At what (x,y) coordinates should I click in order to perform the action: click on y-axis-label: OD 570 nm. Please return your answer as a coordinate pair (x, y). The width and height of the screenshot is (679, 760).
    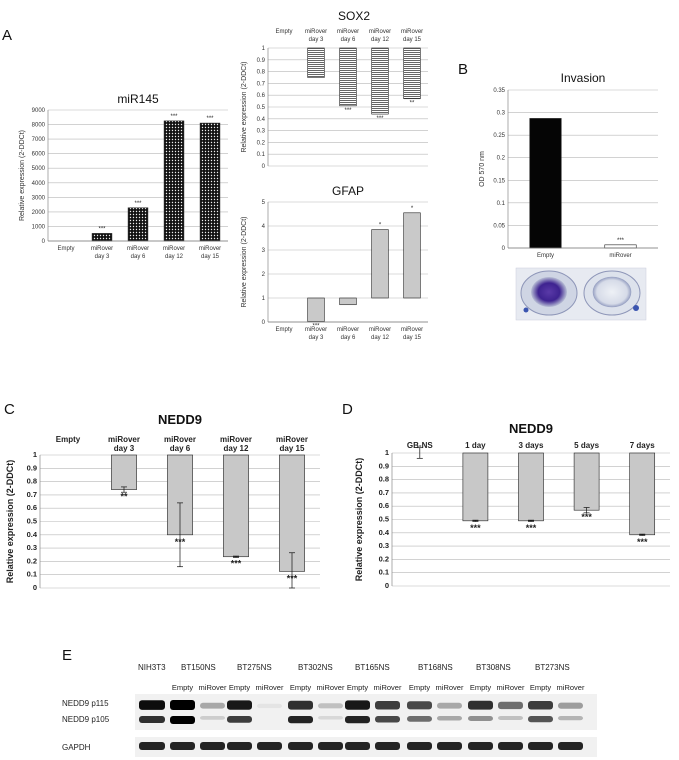
    Looking at the image, I should click on (482, 169).